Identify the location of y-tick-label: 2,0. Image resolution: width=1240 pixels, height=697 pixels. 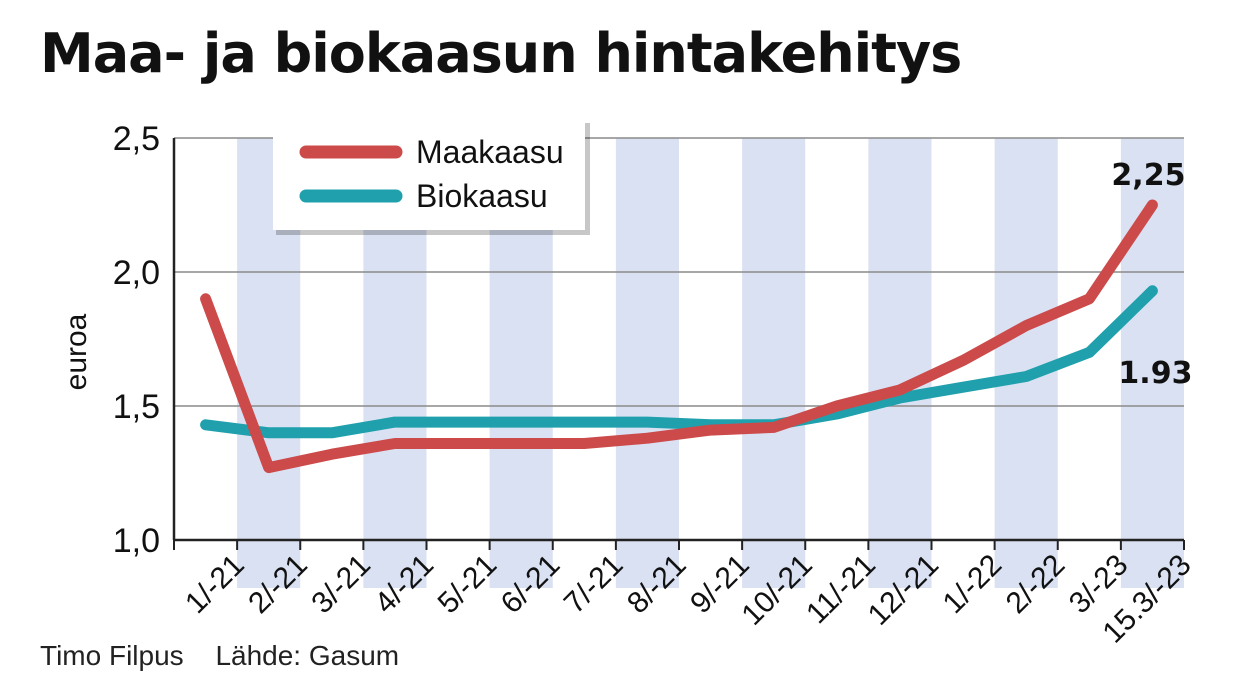
(136, 273).